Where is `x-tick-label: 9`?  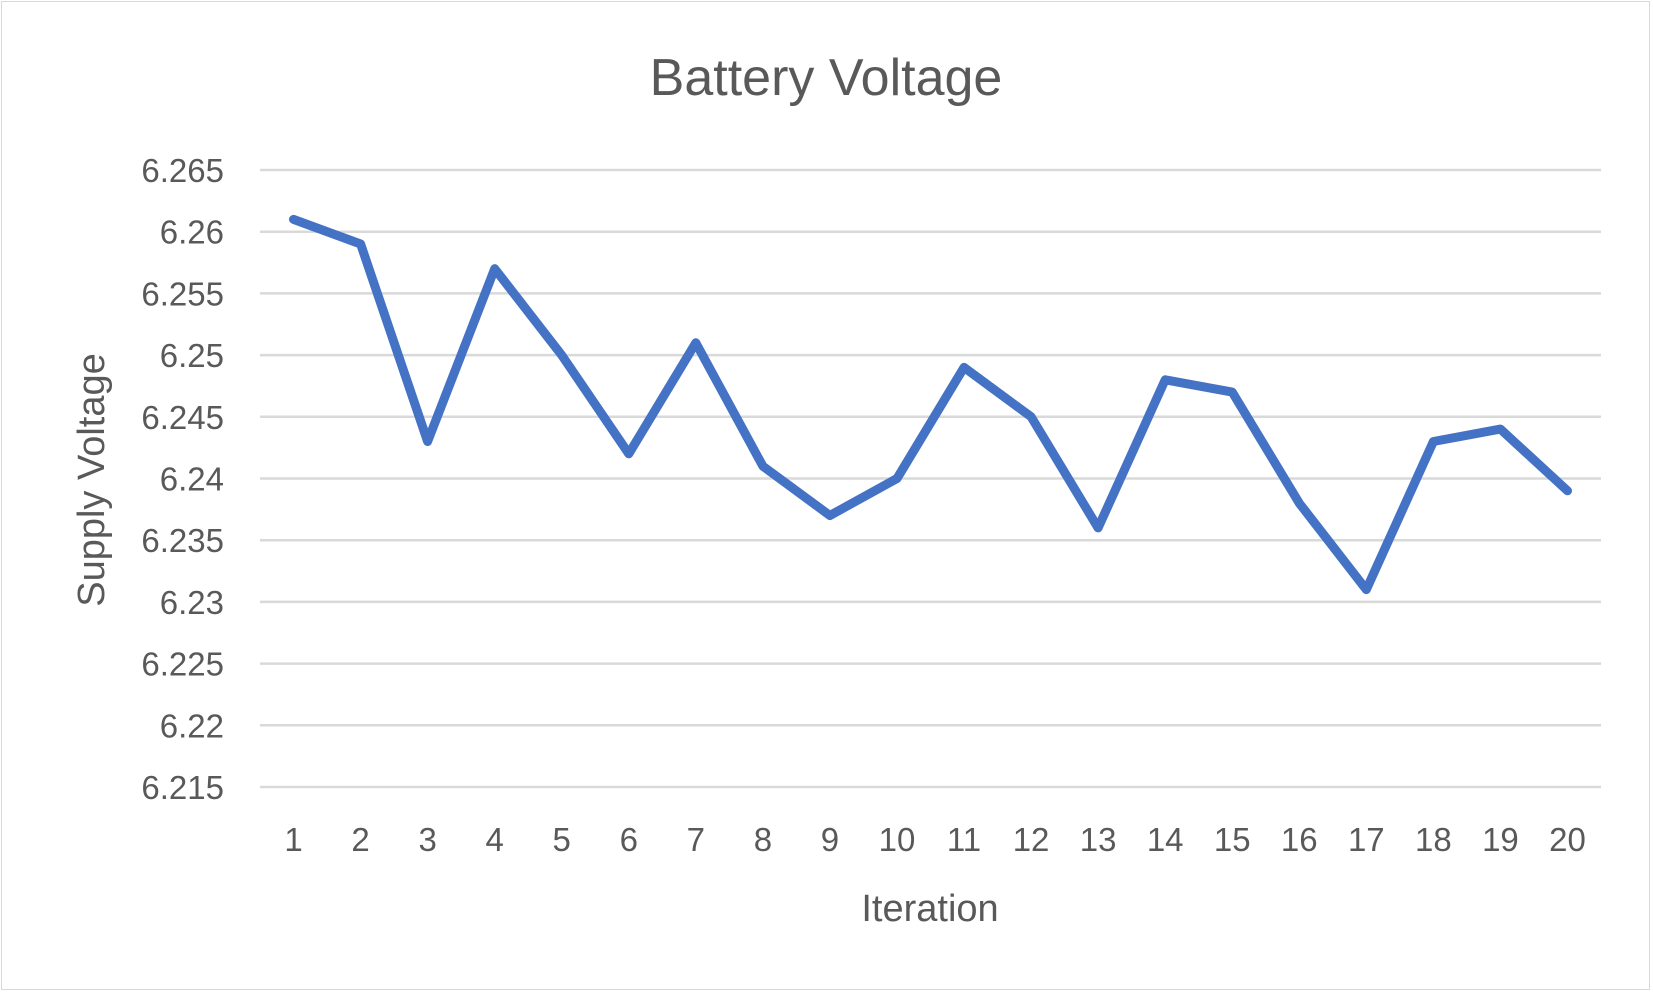 x-tick-label: 9 is located at coordinates (830, 839).